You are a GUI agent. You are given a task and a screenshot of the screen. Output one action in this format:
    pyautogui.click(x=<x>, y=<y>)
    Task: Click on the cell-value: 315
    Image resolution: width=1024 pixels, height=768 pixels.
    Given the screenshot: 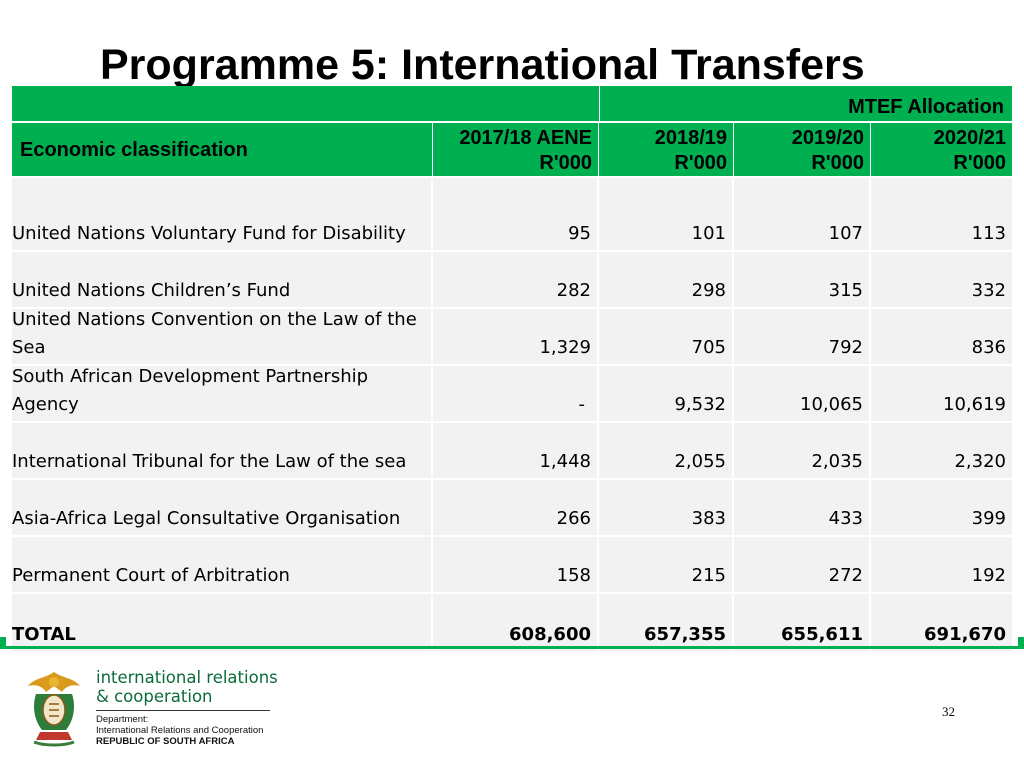 What is the action you would take?
    pyautogui.click(x=802, y=279)
    